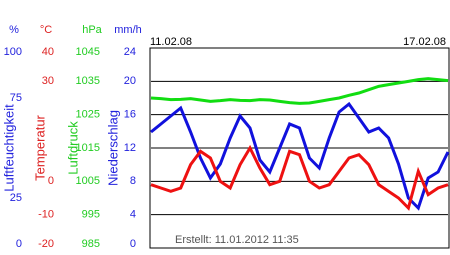 The image size is (450, 255). What do you see at coordinates (112, 148) in the screenshot?
I see `axis-label: Niederschlag` at bounding box center [112, 148].